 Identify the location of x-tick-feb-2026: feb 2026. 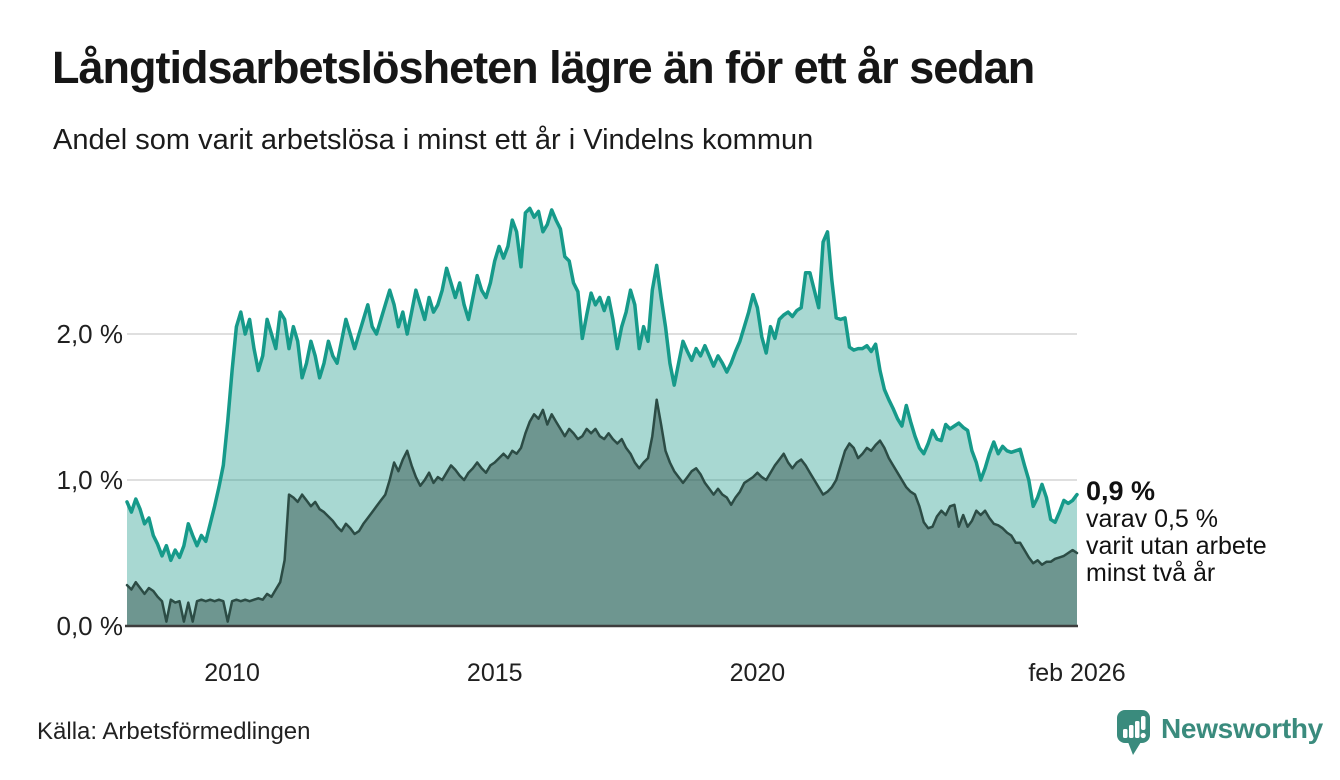
(1077, 673).